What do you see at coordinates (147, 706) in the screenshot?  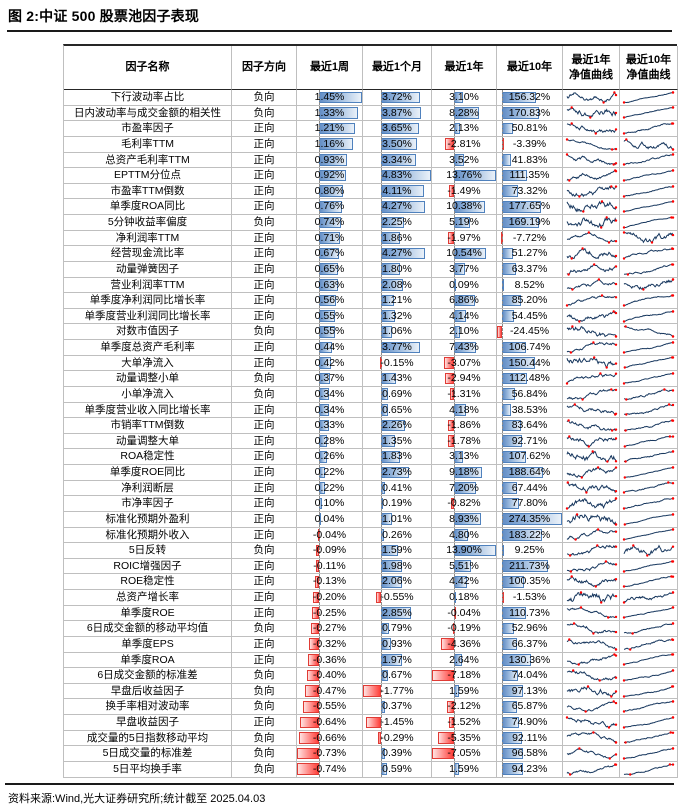 I see `factor-name-cell-text: 换手率相对波动率` at bounding box center [147, 706].